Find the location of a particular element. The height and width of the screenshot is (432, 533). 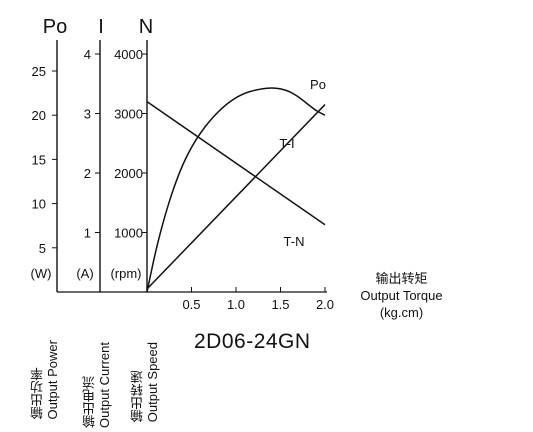

axis-tick-label-po: 25 is located at coordinates (39, 71).